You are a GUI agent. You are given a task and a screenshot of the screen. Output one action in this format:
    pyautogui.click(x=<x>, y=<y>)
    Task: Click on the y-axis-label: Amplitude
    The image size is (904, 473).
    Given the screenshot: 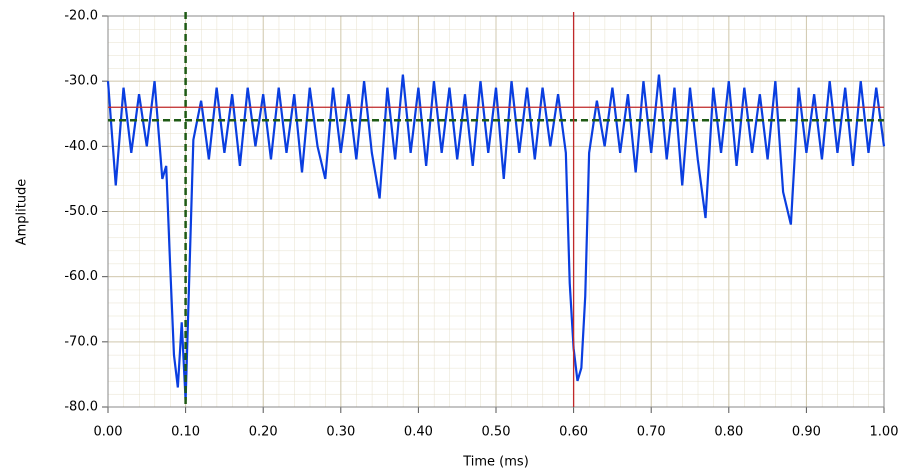 What is the action you would take?
    pyautogui.click(x=22, y=212)
    